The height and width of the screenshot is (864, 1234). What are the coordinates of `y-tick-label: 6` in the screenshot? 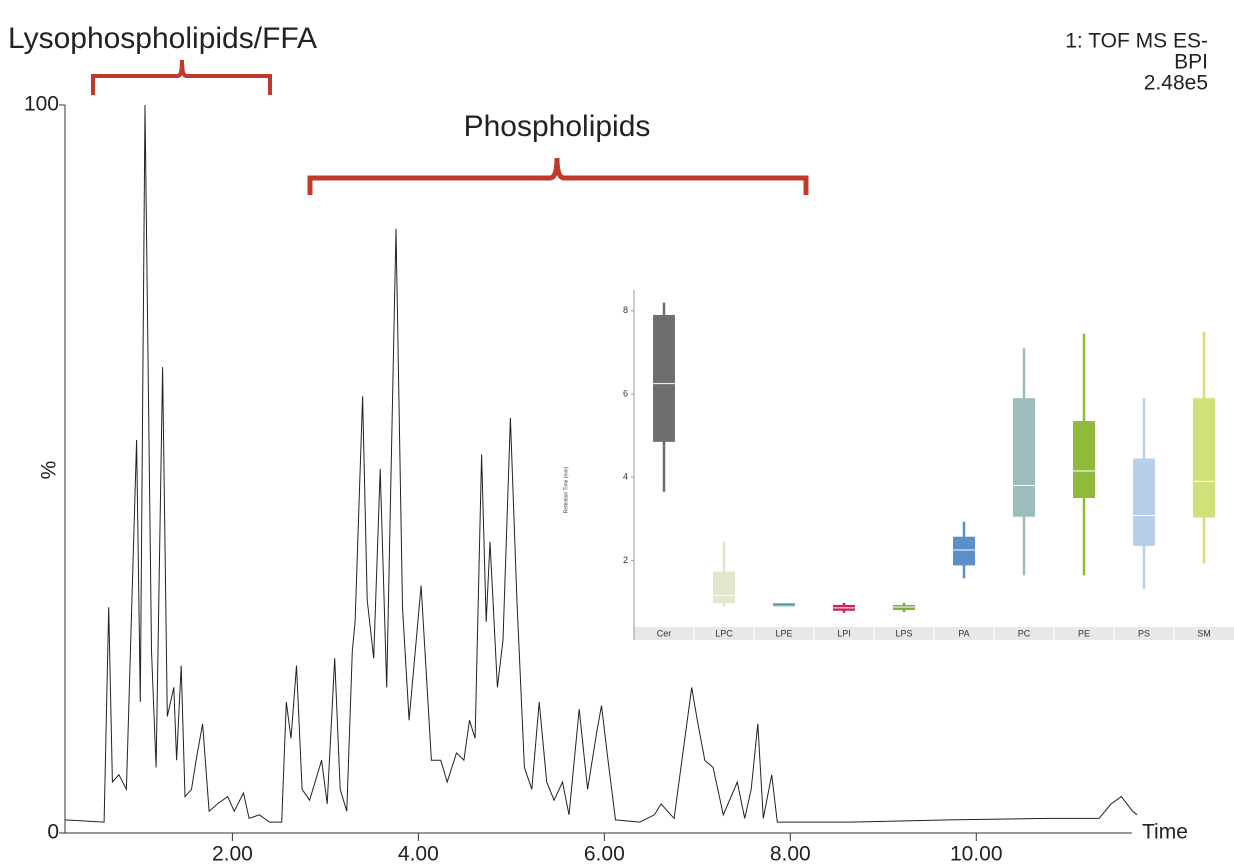 It's located at (625, 393).